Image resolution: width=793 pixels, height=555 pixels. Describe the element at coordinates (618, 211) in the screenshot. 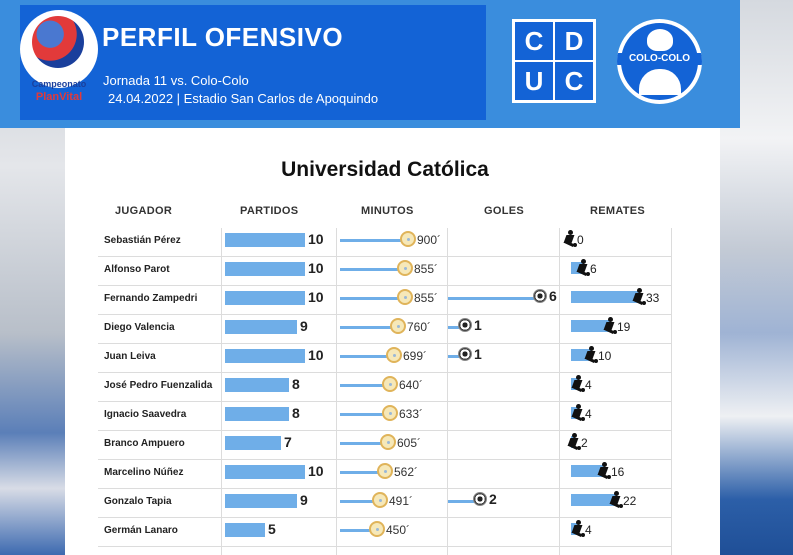

I see `col-header-remates: REMATES` at that location.